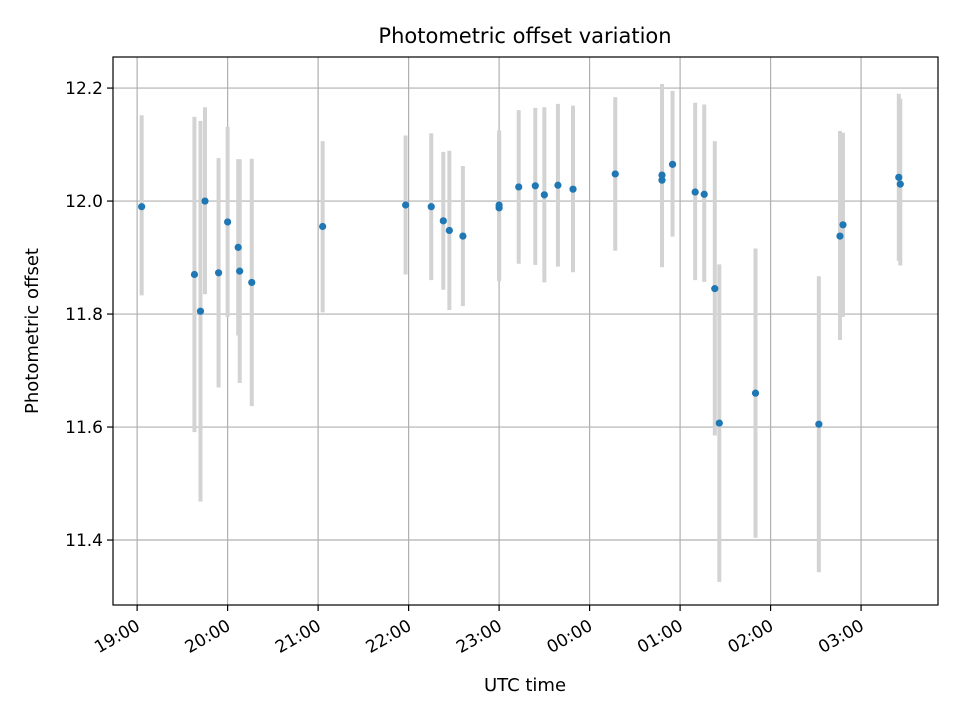  I want to click on x-axis-label: UTC time, so click(525, 685).